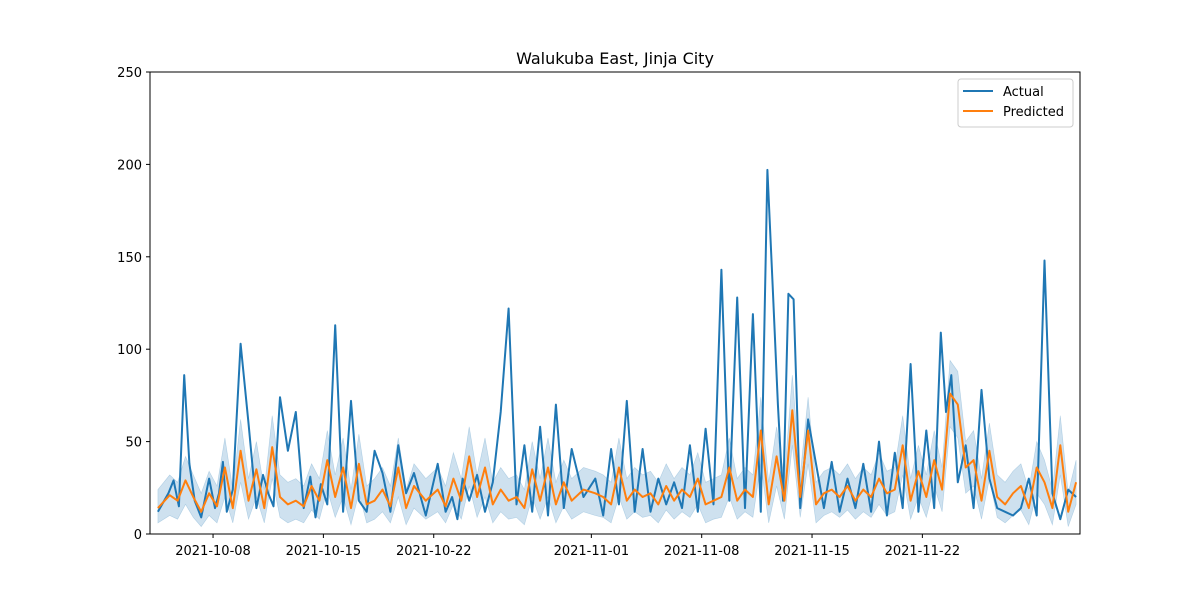 Image resolution: width=1200 pixels, height=600 pixels. Describe the element at coordinates (702, 551) in the screenshot. I see `x-tick-label: 2021-11-08` at that location.